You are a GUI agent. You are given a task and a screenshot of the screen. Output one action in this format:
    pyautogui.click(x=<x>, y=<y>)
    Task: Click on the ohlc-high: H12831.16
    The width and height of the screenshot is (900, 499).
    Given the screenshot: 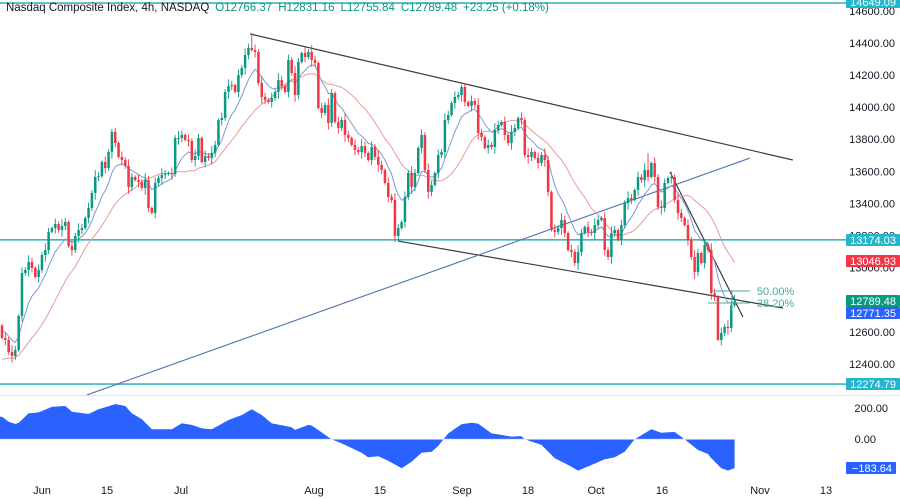 What is the action you would take?
    pyautogui.click(x=306, y=8)
    